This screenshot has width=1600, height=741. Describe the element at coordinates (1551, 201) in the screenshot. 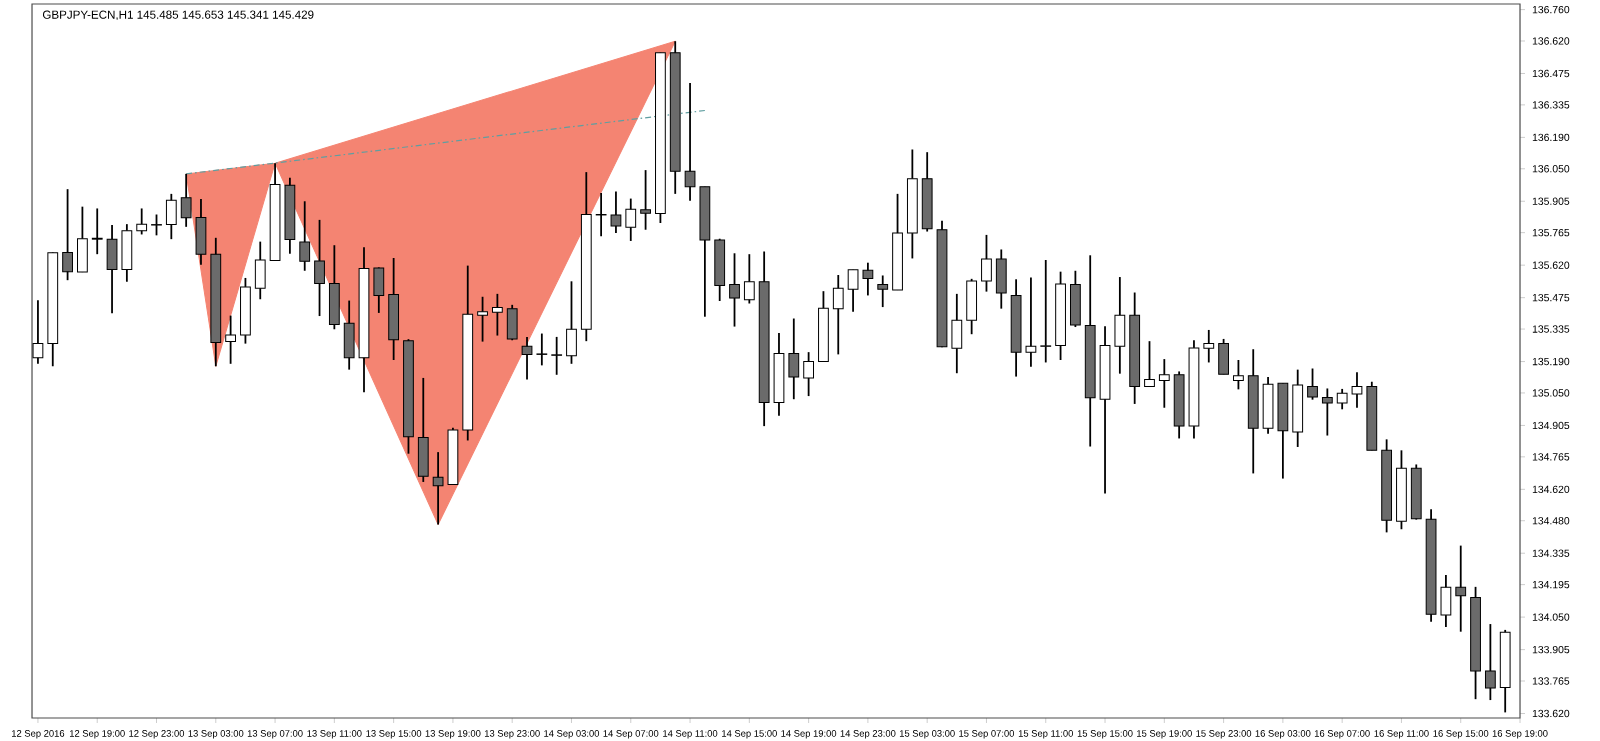

I see `y-tick-label: 135.905` at that location.